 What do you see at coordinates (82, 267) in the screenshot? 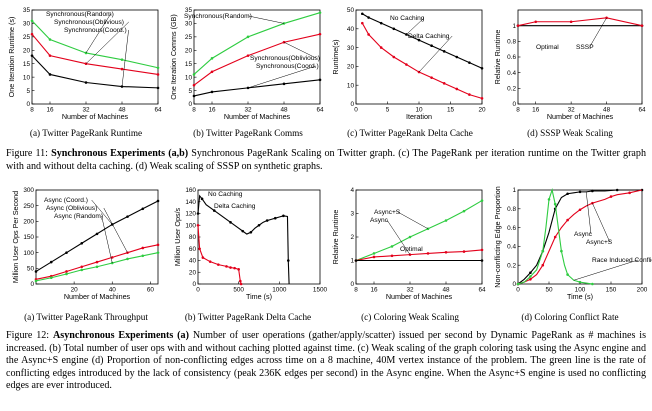
I see `data-point-async-oblivious` at bounding box center [82, 267].